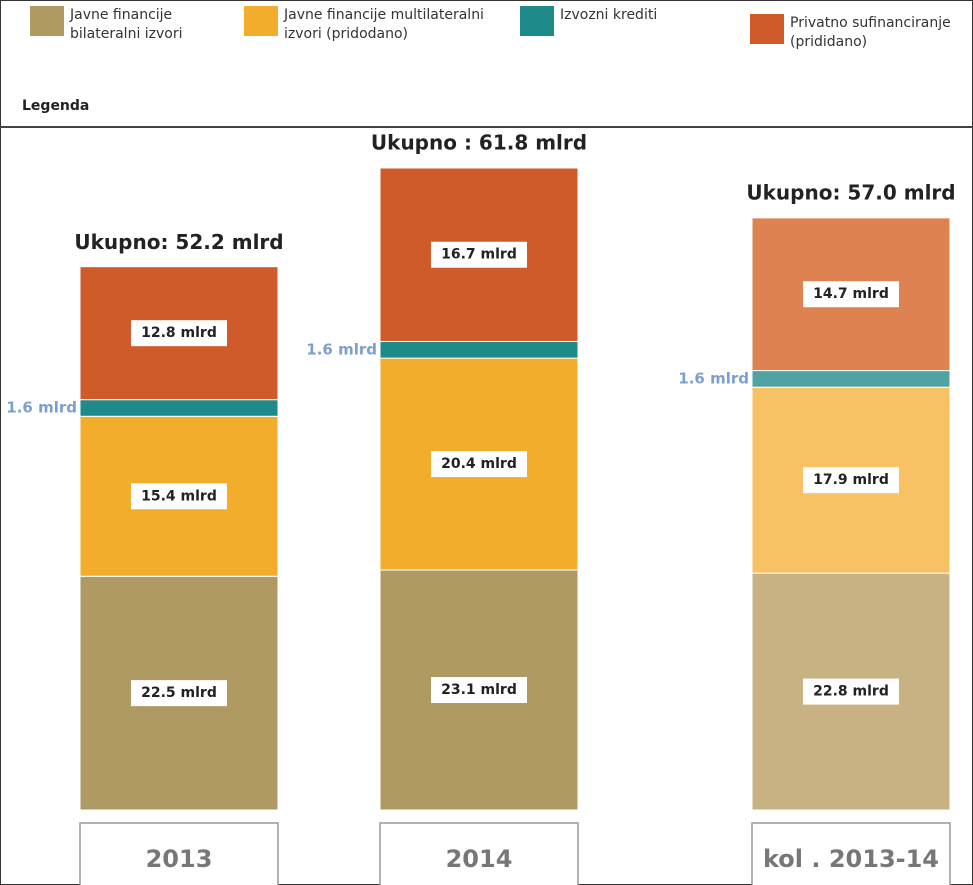  I want to click on total-label: Ukupno : 61.8 mlrd, so click(479, 143).